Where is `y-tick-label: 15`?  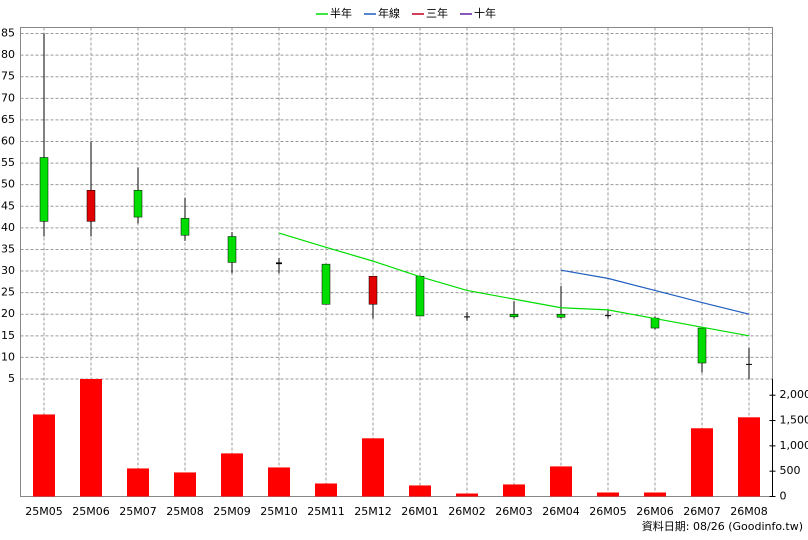
y-tick-label: 15 is located at coordinates (8, 335).